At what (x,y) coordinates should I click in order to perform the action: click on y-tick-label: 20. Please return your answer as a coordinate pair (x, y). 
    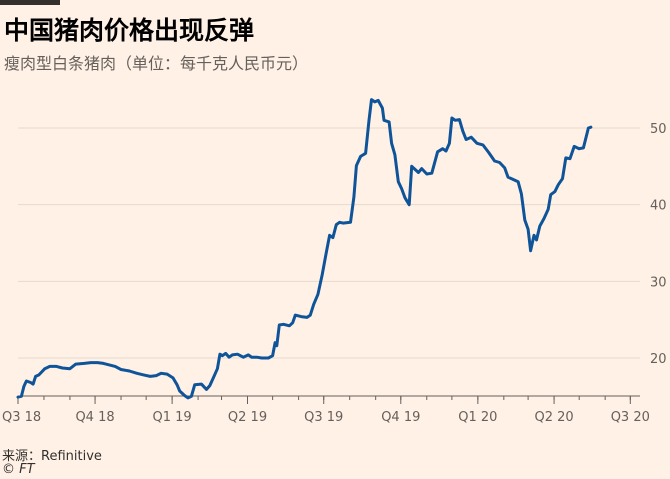
    Looking at the image, I should click on (658, 359).